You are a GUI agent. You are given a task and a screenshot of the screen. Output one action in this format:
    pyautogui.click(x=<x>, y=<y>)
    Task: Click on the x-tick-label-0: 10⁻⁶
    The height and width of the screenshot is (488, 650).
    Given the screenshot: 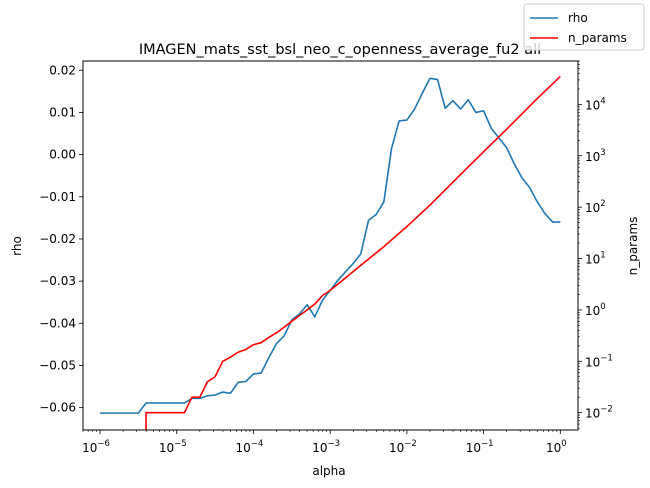 What is the action you would take?
    pyautogui.click(x=96, y=447)
    